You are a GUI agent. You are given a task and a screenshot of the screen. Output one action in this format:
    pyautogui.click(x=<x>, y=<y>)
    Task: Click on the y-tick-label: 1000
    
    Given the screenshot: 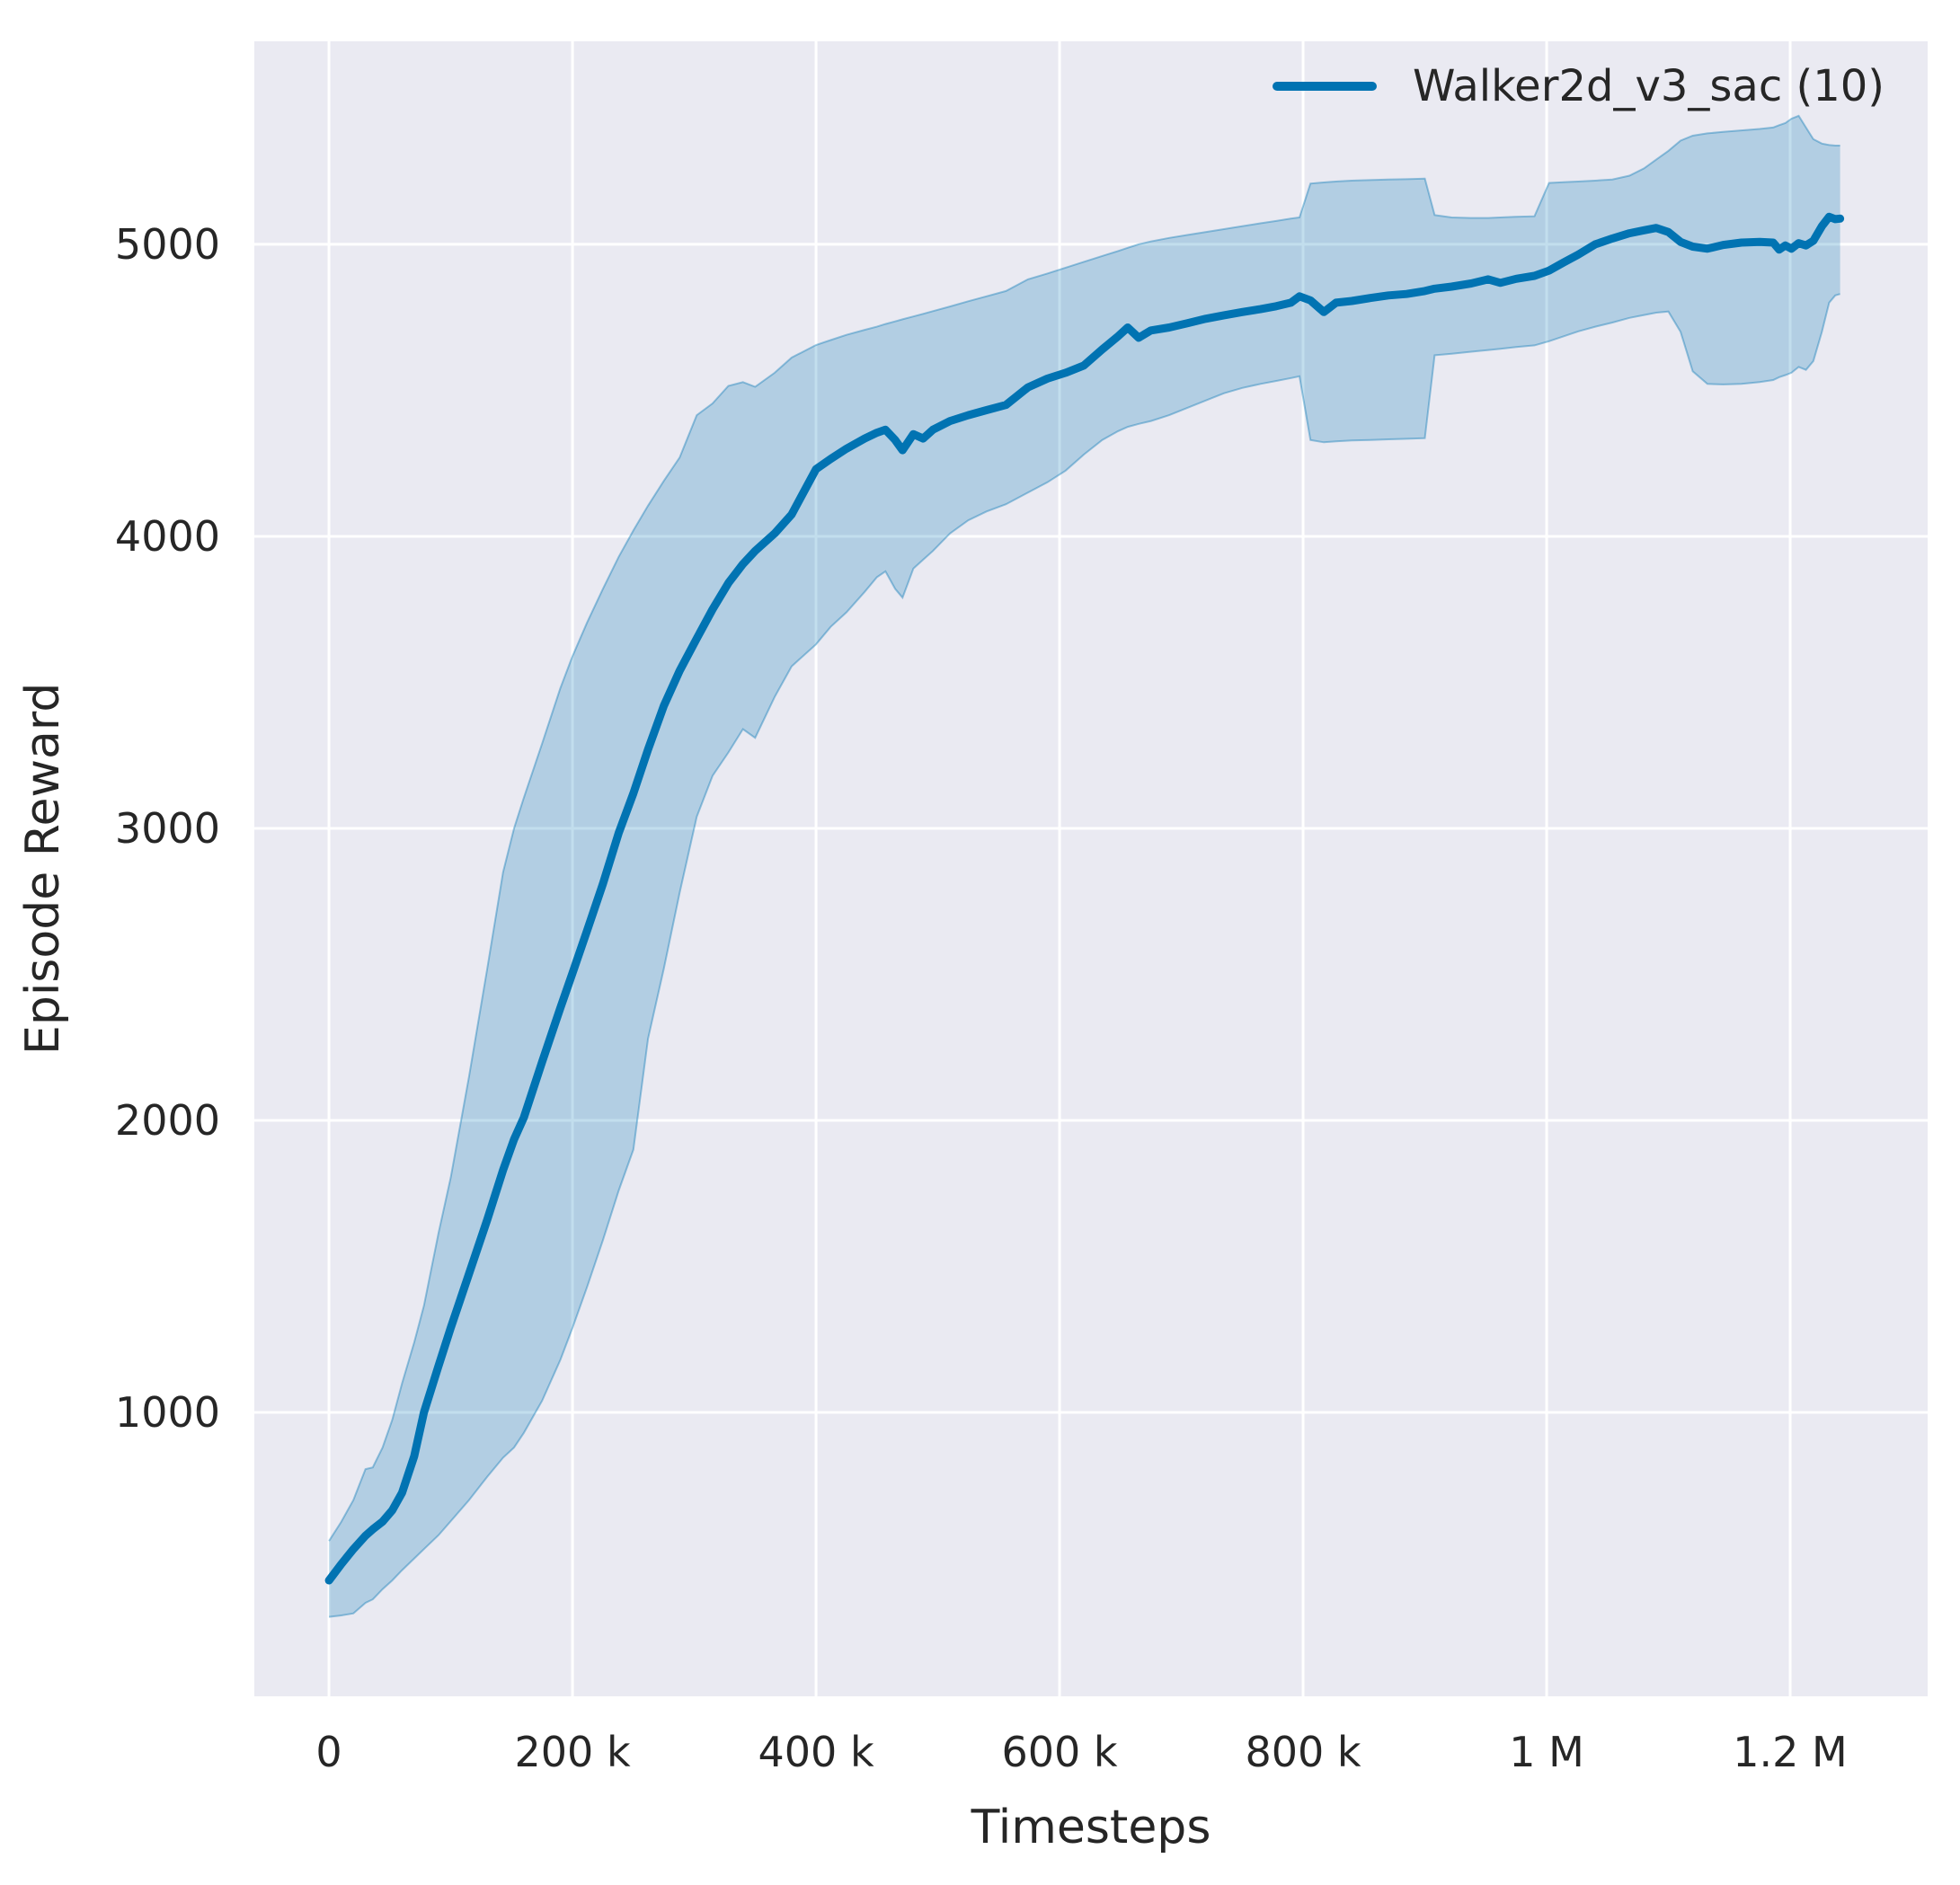 What is the action you would take?
    pyautogui.click(x=167, y=1412)
    